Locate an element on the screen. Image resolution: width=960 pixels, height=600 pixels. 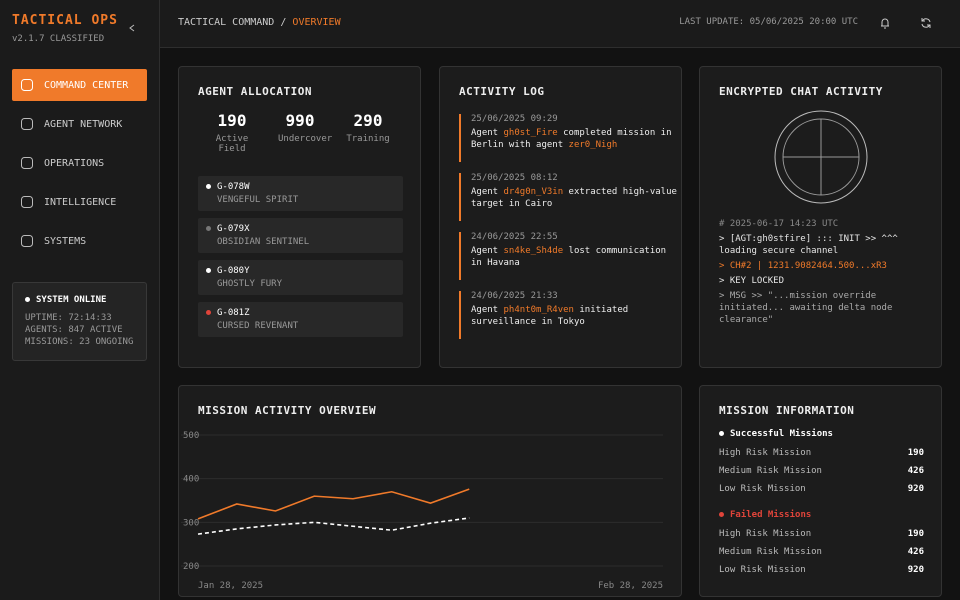
mission-label: High Risk Mission is located at coordinates (765, 453).